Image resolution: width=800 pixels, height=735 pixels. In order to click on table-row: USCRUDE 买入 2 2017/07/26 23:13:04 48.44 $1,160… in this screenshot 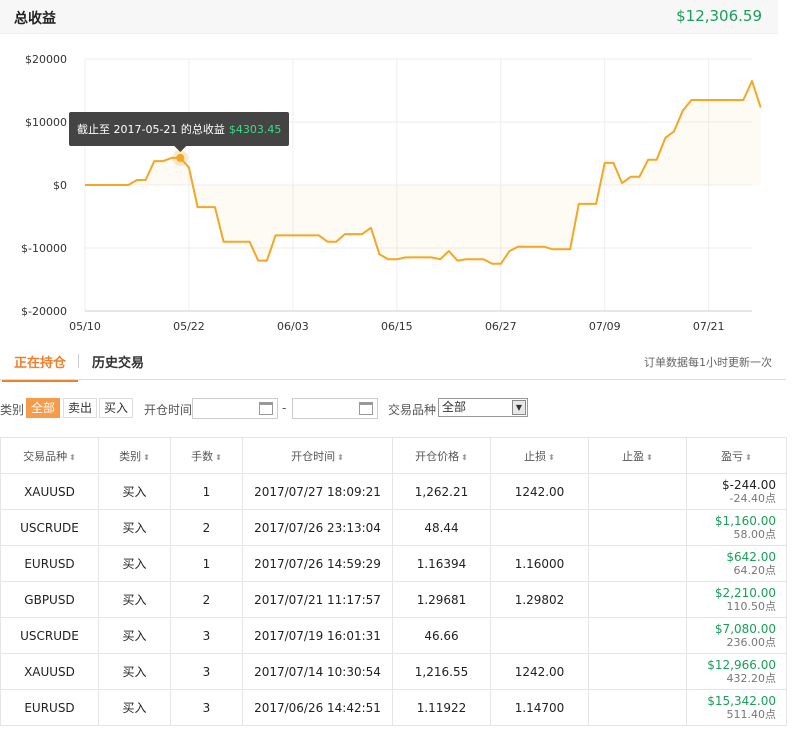, I will do `click(393, 527)`.